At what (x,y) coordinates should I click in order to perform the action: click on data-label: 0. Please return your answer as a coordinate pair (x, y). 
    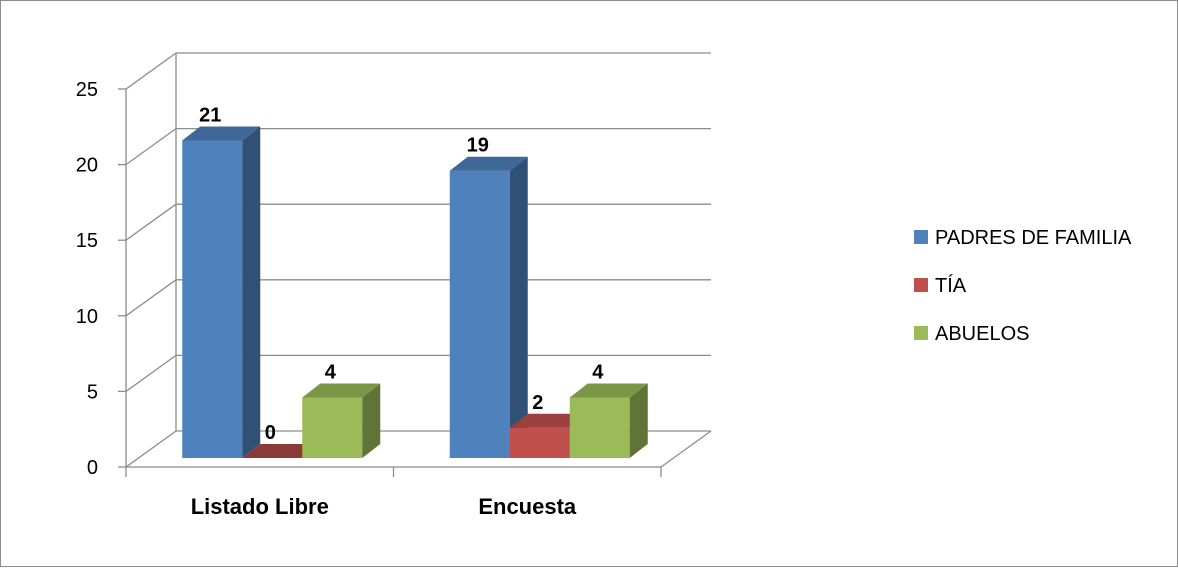
    Looking at the image, I should click on (270, 433).